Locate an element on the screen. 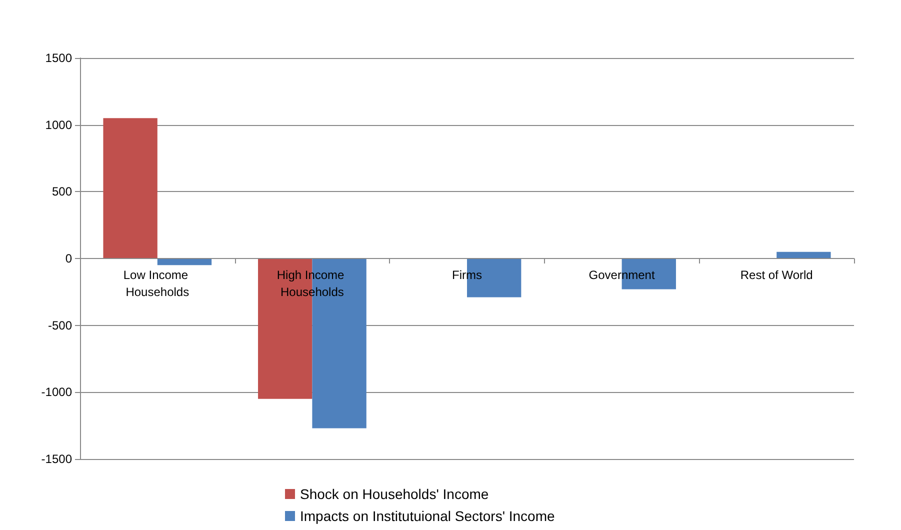 The height and width of the screenshot is (530, 901). y-tick-label: -1500 is located at coordinates (56, 459).